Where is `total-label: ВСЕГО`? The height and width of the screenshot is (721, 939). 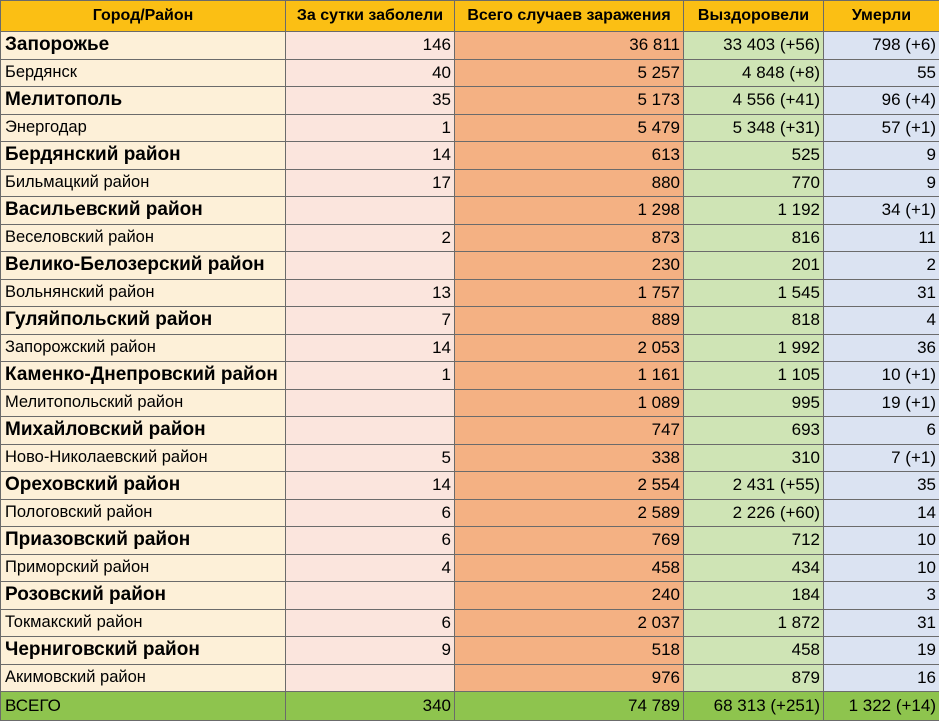 total-label: ВСЕГО is located at coordinates (143, 706).